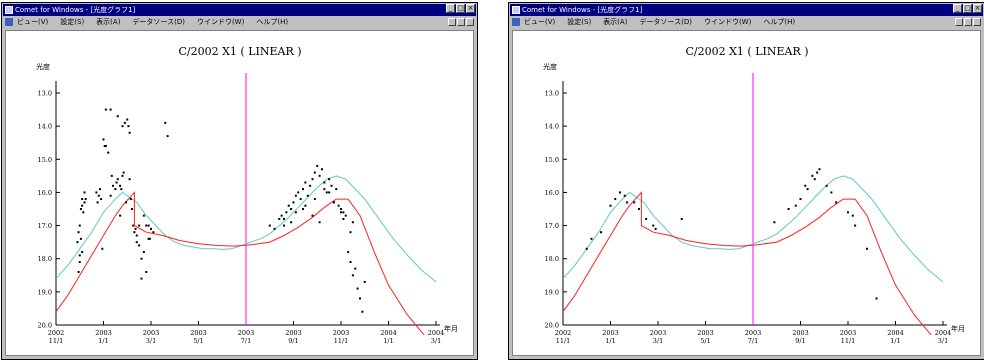 The height and width of the screenshot is (363, 984). What do you see at coordinates (610, 341) in the screenshot?
I see `x-tick-label: 1/1` at bounding box center [610, 341].